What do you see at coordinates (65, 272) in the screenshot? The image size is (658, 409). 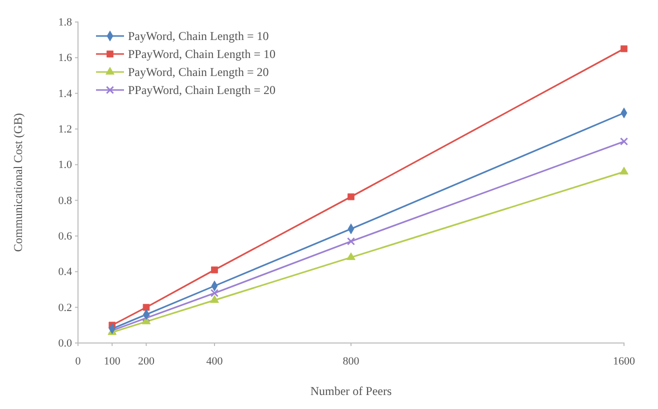 I see `y-tick-label: 0.4` at bounding box center [65, 272].